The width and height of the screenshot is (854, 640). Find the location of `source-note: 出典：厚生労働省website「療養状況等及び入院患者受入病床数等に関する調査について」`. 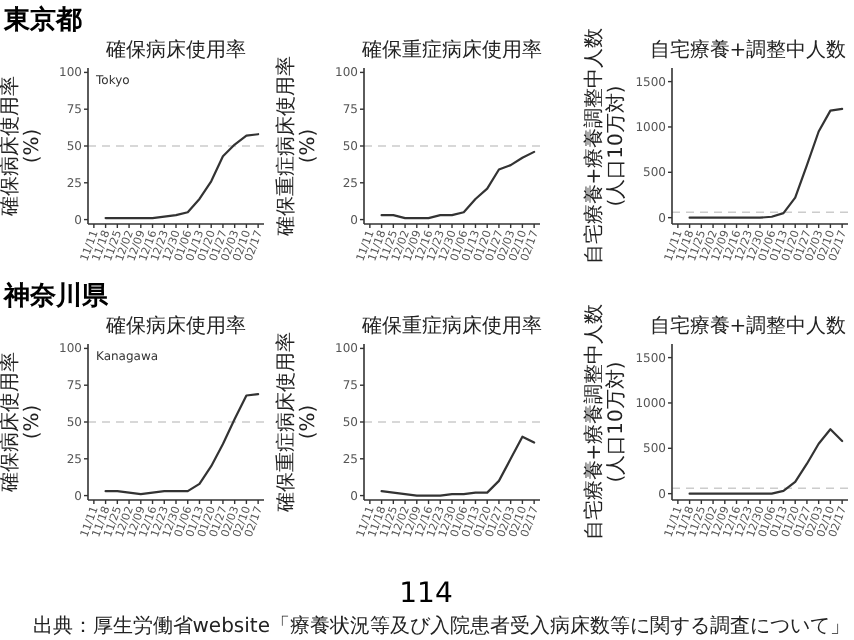

source-note: 出典：厚生労働省website「療養状況等及び入院患者受入病床数等に関する調査について」 is located at coordinates (441, 626).